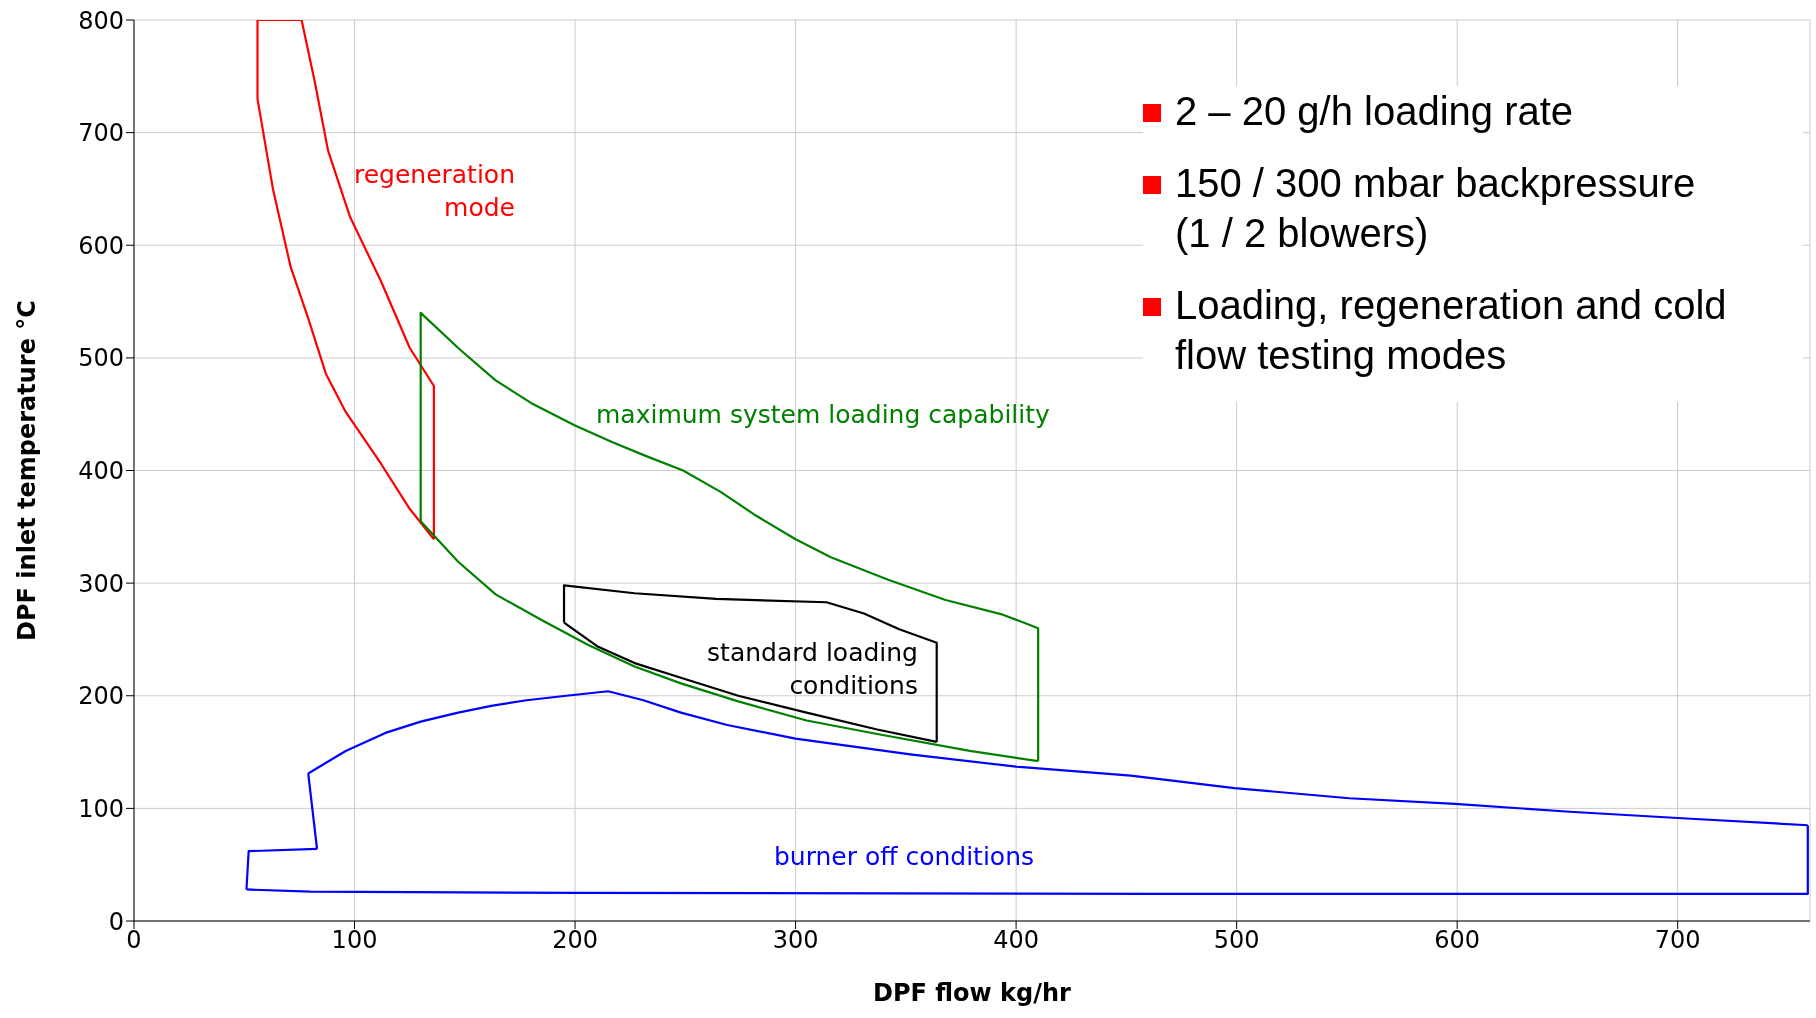  Describe the element at coordinates (433, 191) in the screenshot. I see `series-label: regeneration mode` at that location.